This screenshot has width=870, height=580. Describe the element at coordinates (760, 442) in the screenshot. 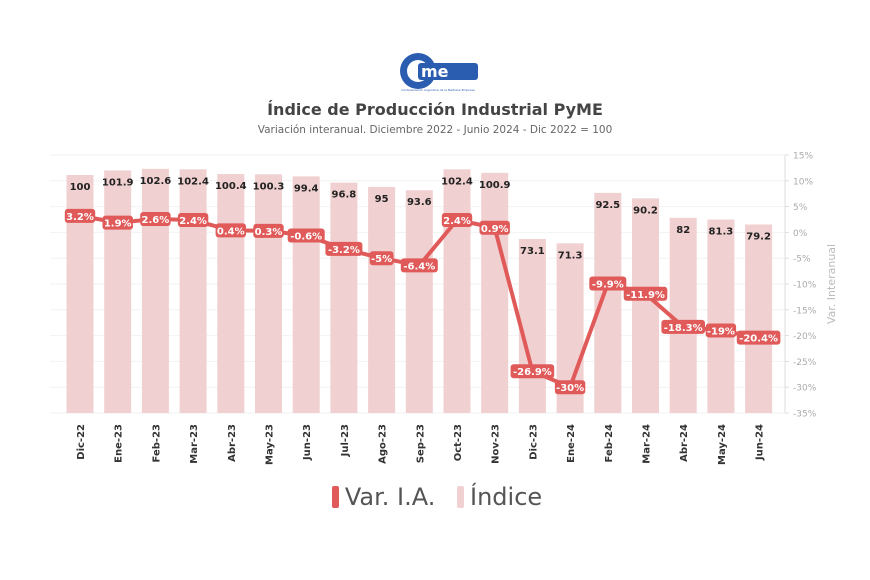

I see `x-tick-label: Jun-24` at that location.